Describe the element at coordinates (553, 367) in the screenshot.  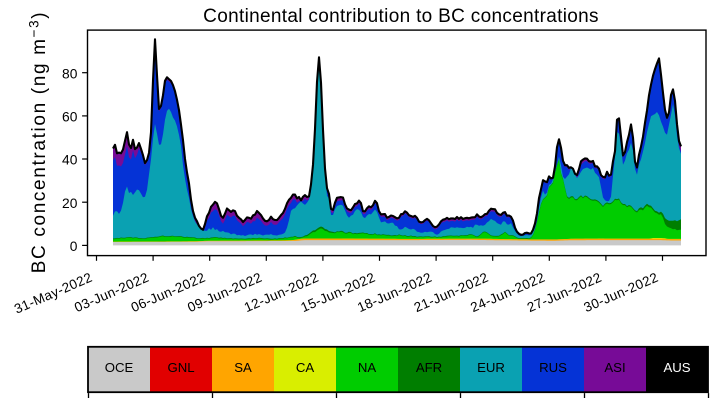
I see `svg-text: RUS` at that location.